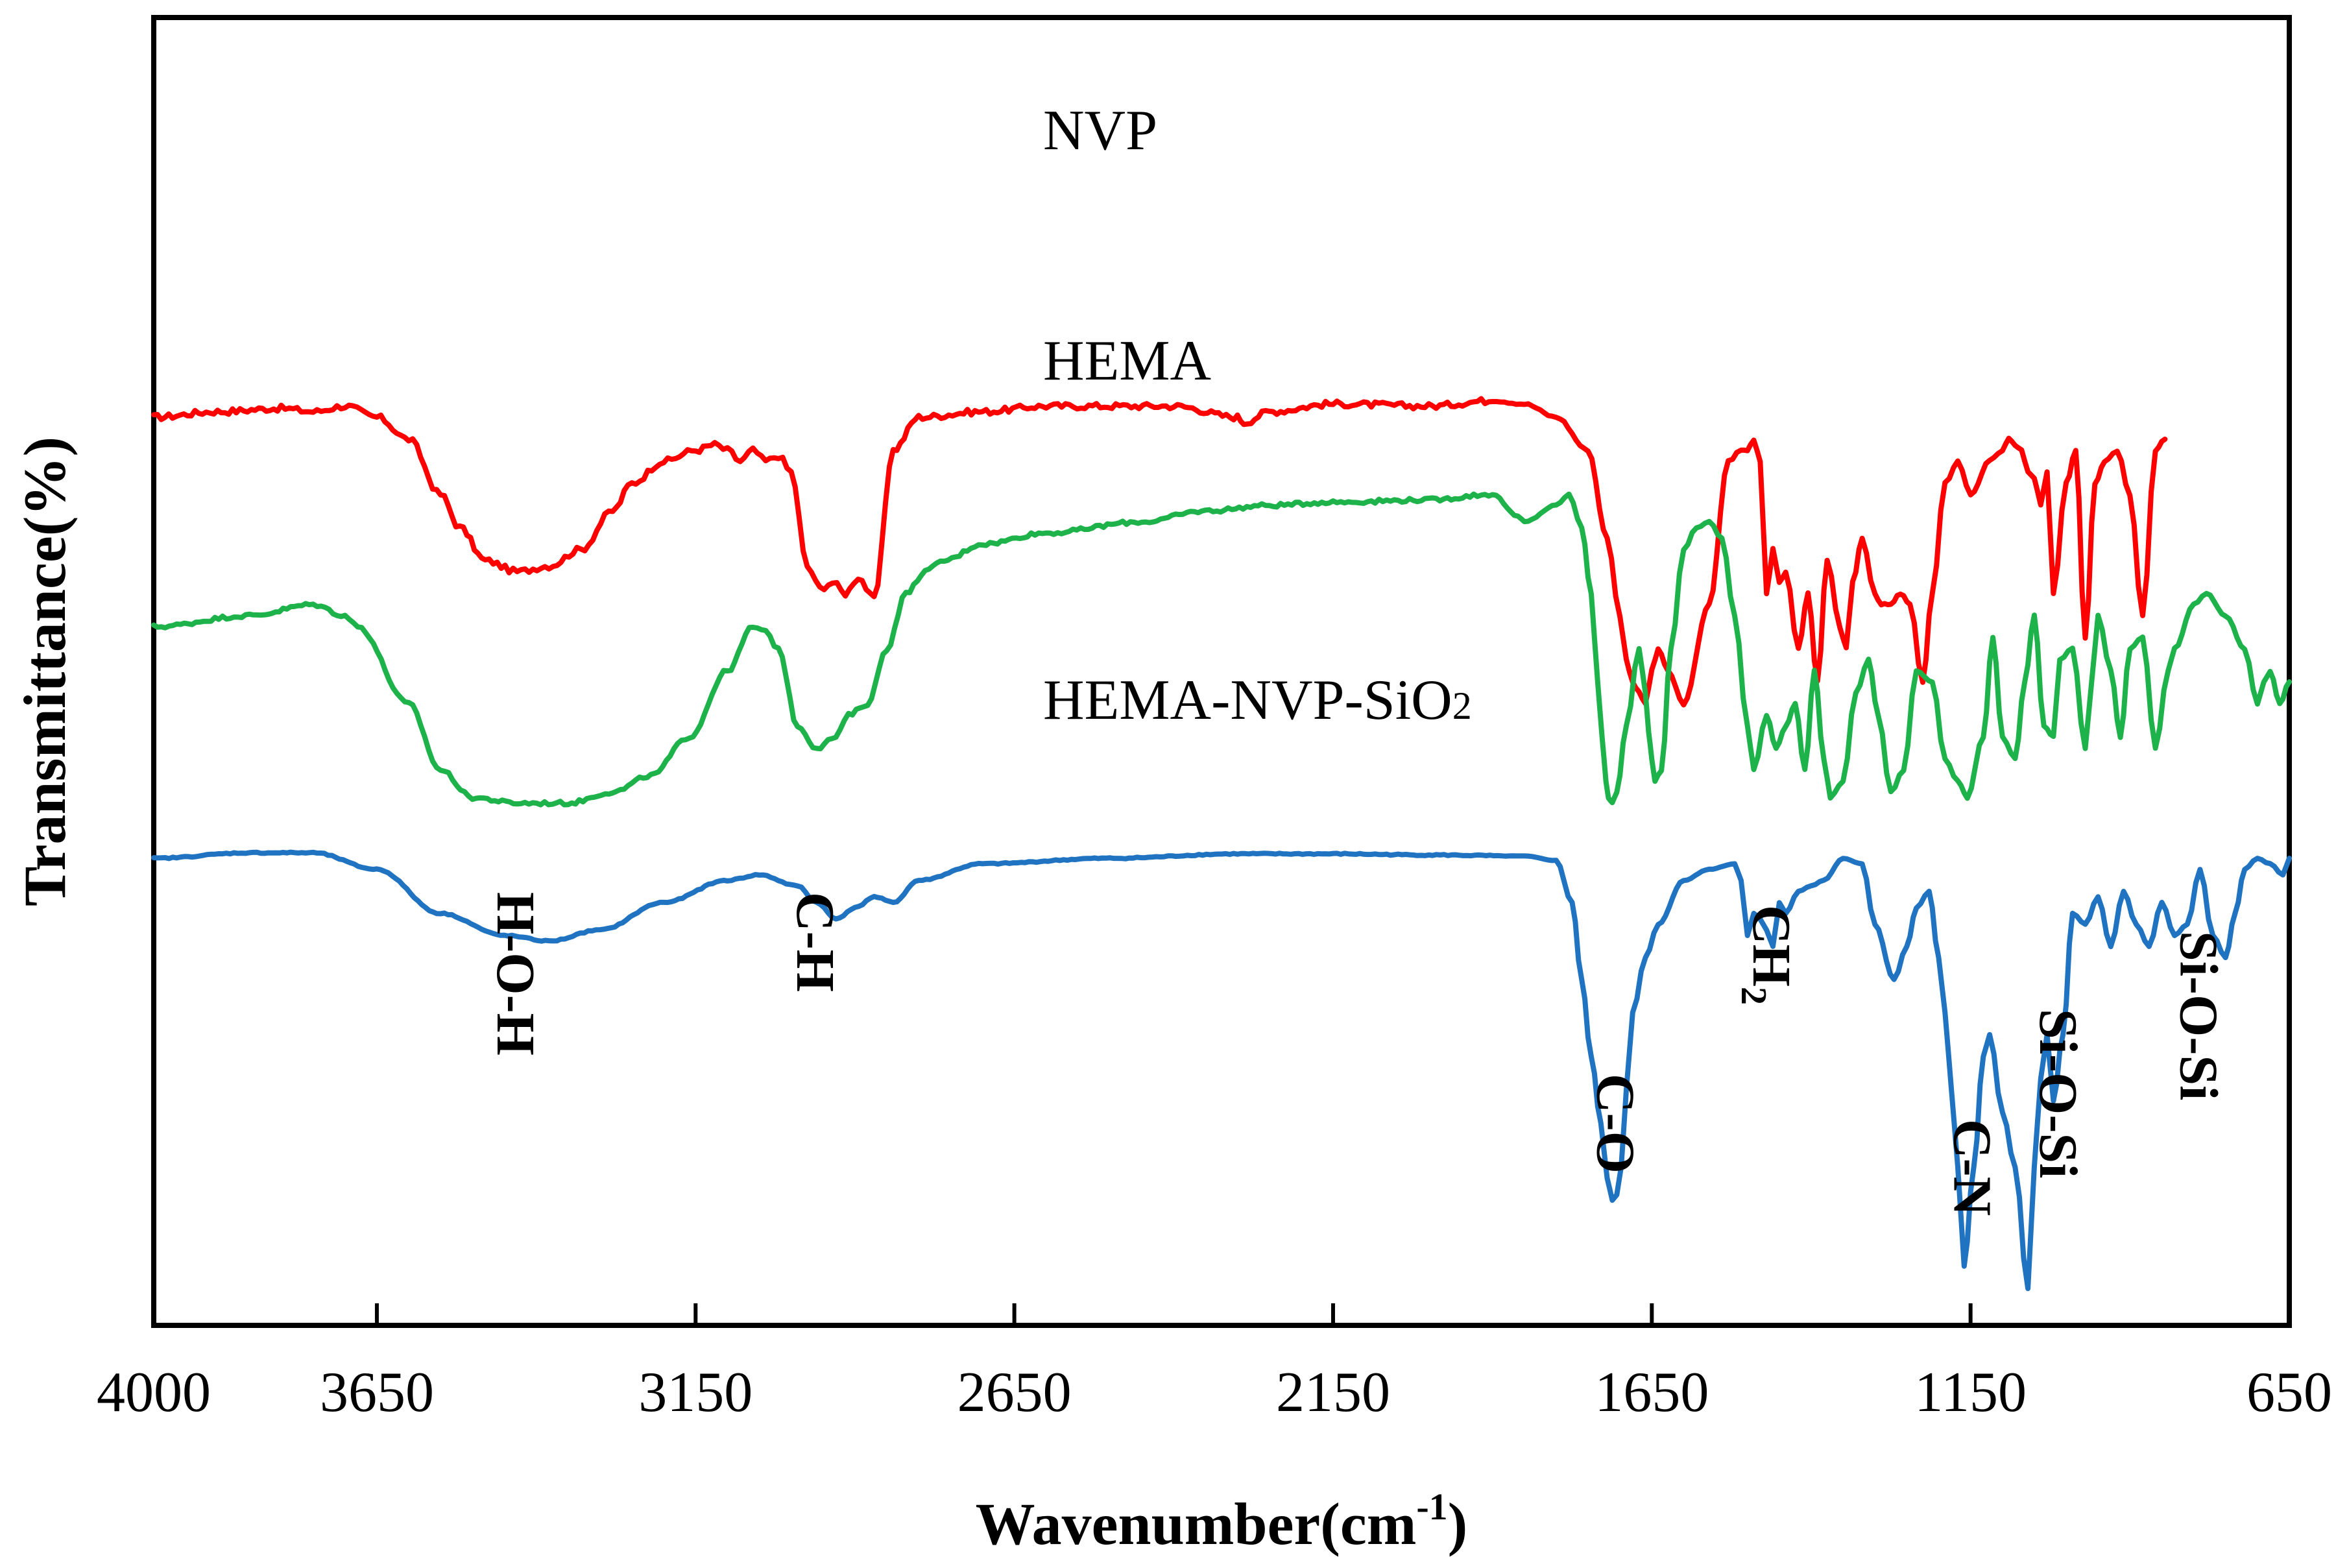 The width and height of the screenshot is (2336, 1568). What do you see at coordinates (515, 973) in the screenshot?
I see `annotation-h-o-h-0: H-O-H` at bounding box center [515, 973].